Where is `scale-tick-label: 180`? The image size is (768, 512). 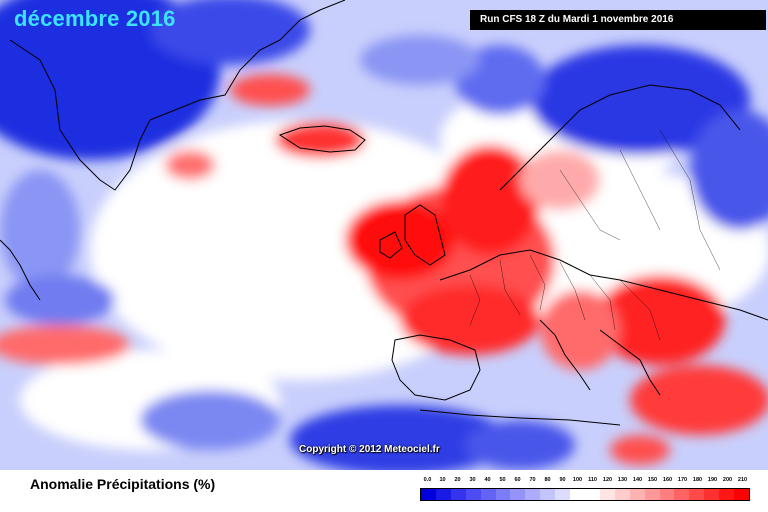
scale-tick-label: 180 is located at coordinates (697, 480).